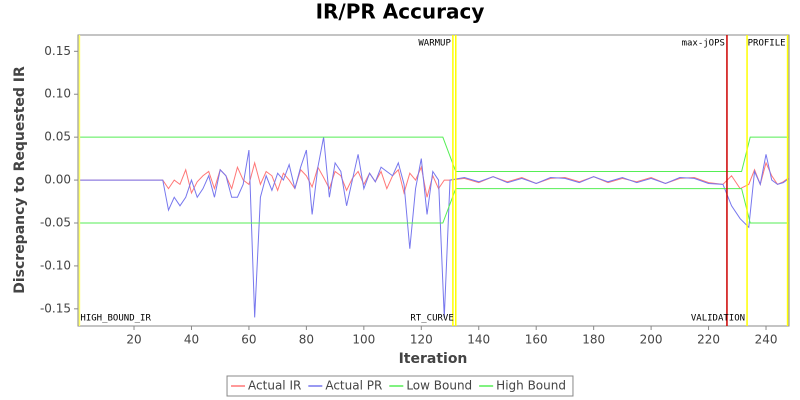  What do you see at coordinates (708, 340) in the screenshot?
I see `x-tick-label: 220` at bounding box center [708, 340].